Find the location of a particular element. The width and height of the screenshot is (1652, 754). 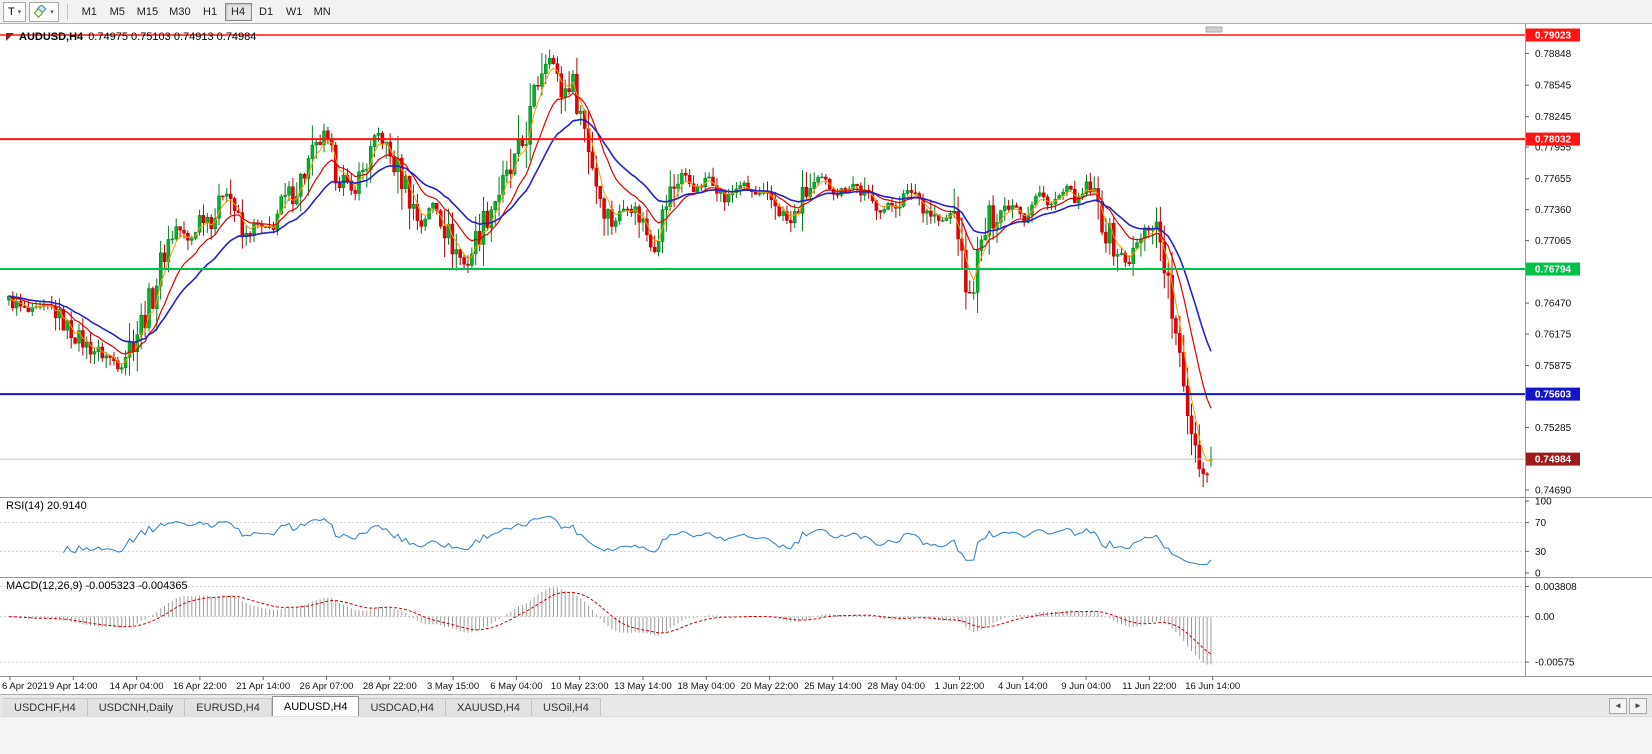

macd-level-label: 0.003808 is located at coordinates (1556, 587).